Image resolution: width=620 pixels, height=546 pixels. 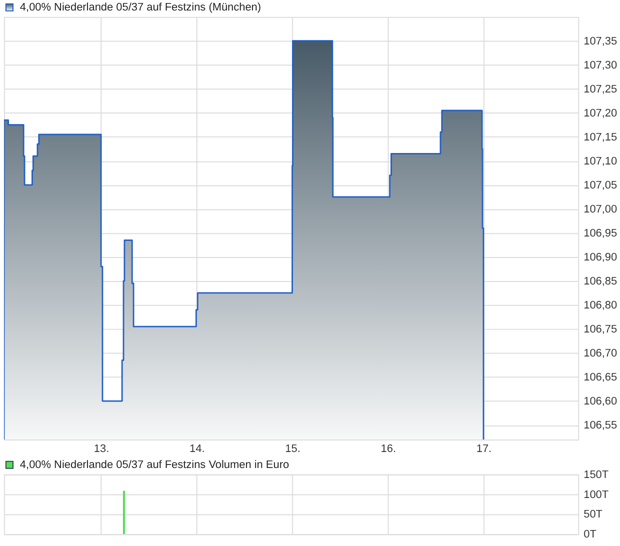 I want to click on y-tick-label: 107,35, so click(x=601, y=41).